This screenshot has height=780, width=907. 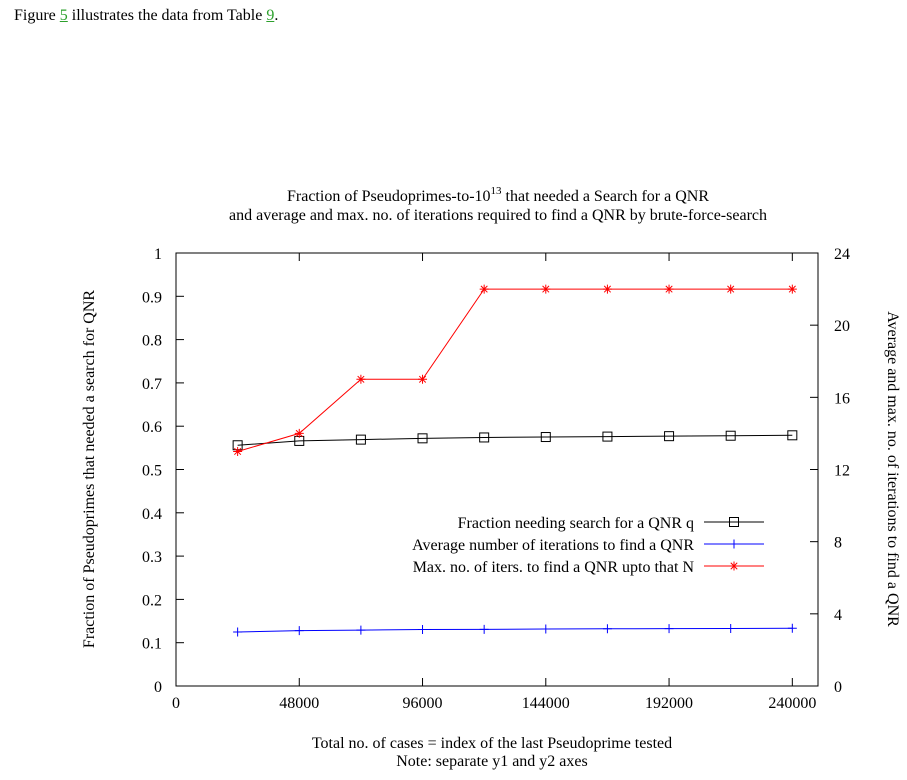 What do you see at coordinates (152, 341) in the screenshot?
I see `y-tick-label: 0.8` at bounding box center [152, 341].